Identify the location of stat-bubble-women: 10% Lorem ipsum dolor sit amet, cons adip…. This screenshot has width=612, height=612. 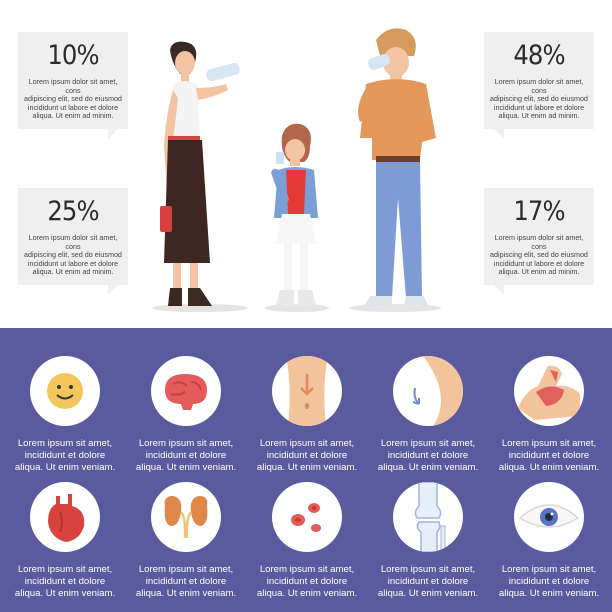
(73, 85).